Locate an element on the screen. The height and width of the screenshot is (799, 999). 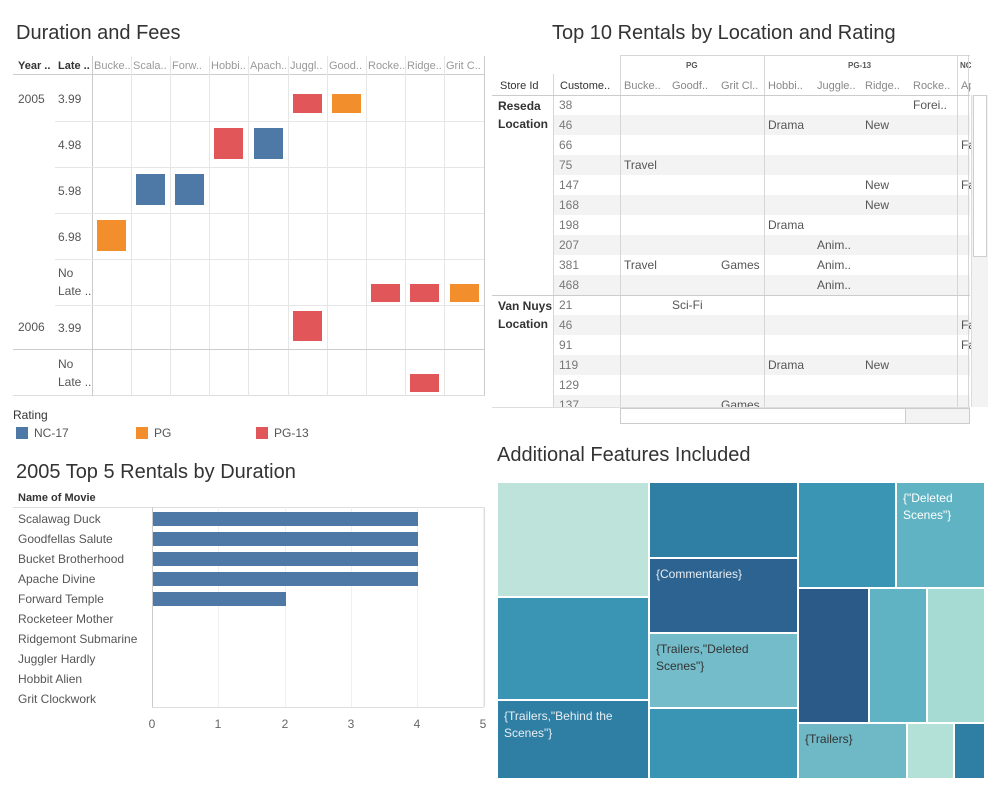
movie-column-header: Apach.. is located at coordinates (268, 66).